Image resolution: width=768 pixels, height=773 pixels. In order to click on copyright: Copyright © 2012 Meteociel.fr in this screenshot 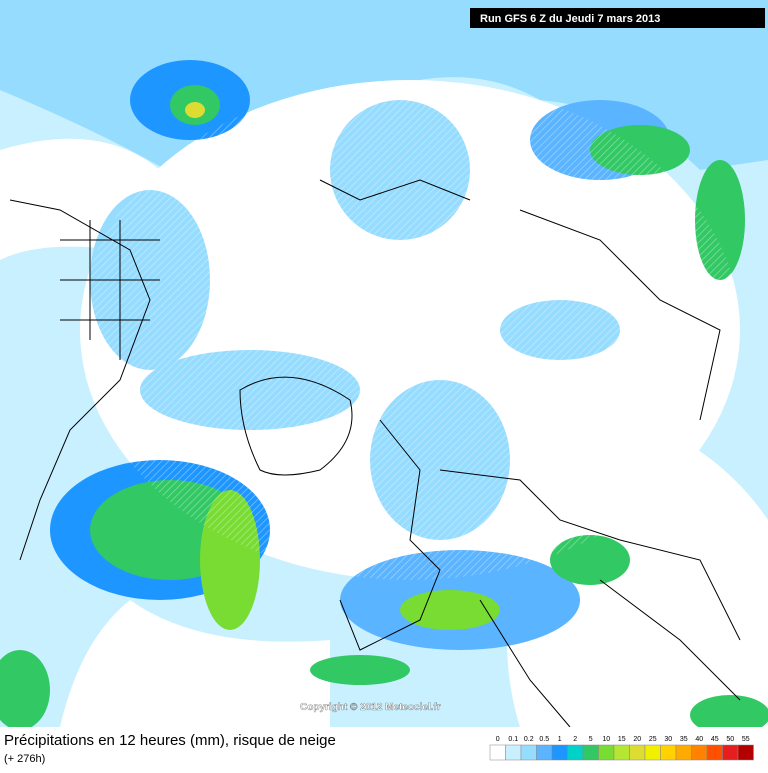, I will do `click(370, 707)`.